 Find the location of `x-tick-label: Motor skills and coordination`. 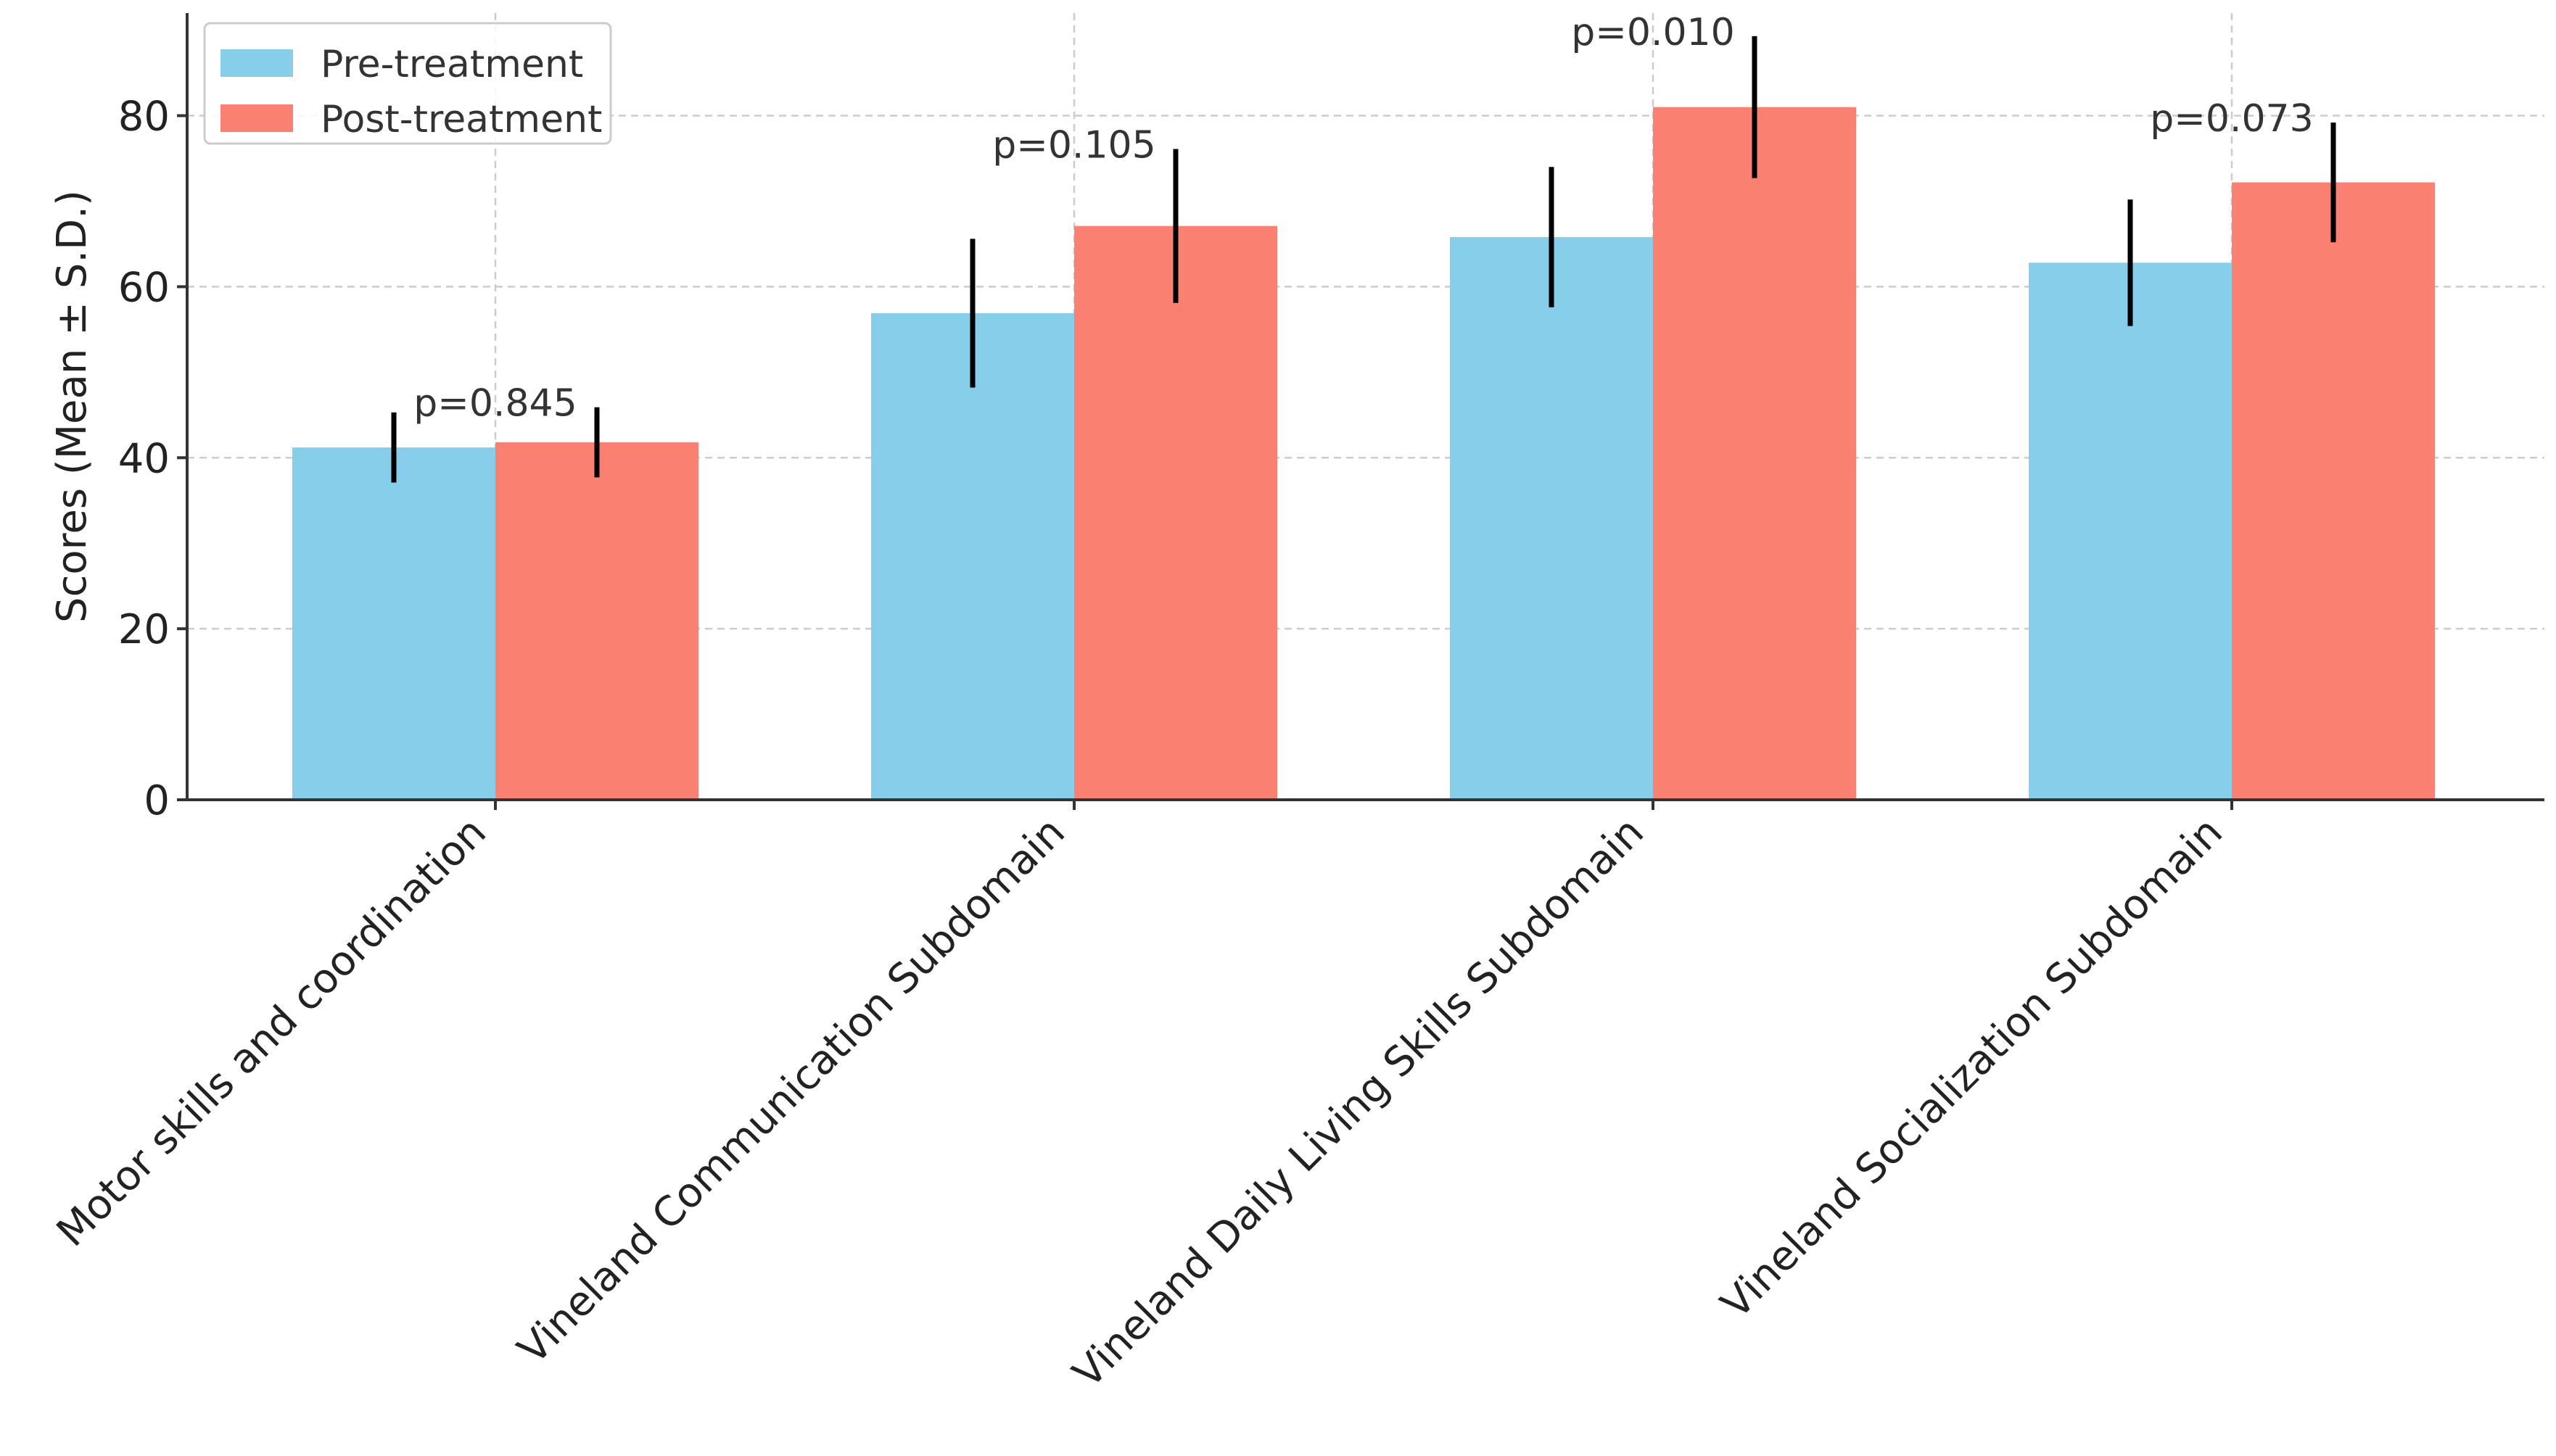

x-tick-label: Motor skills and coordination is located at coordinates (271, 1032).